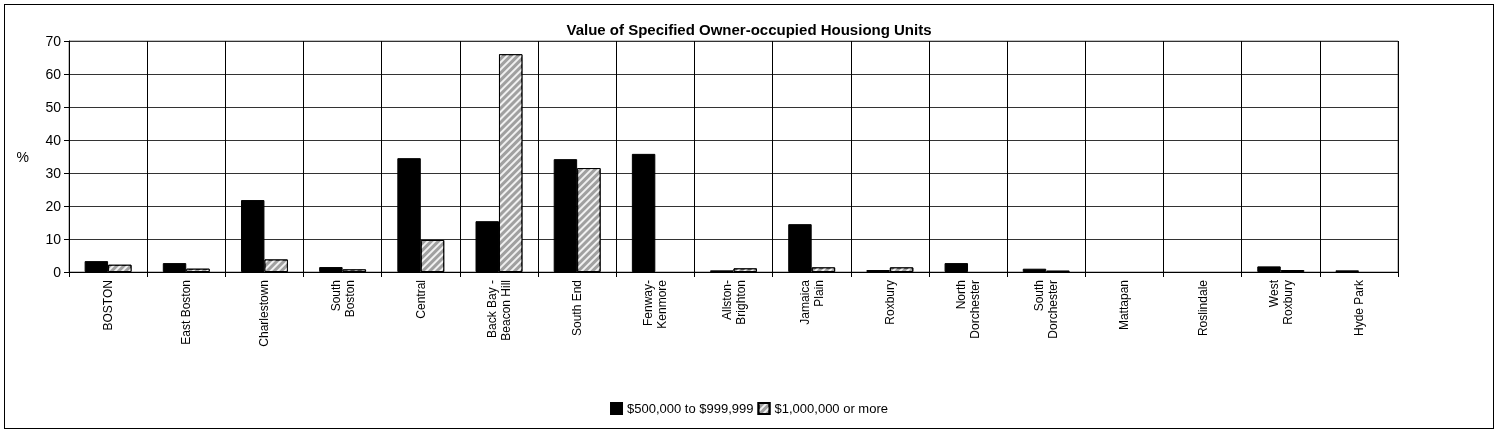 The image size is (1501, 435). I want to click on y-tick-label: 70, so click(53, 41).